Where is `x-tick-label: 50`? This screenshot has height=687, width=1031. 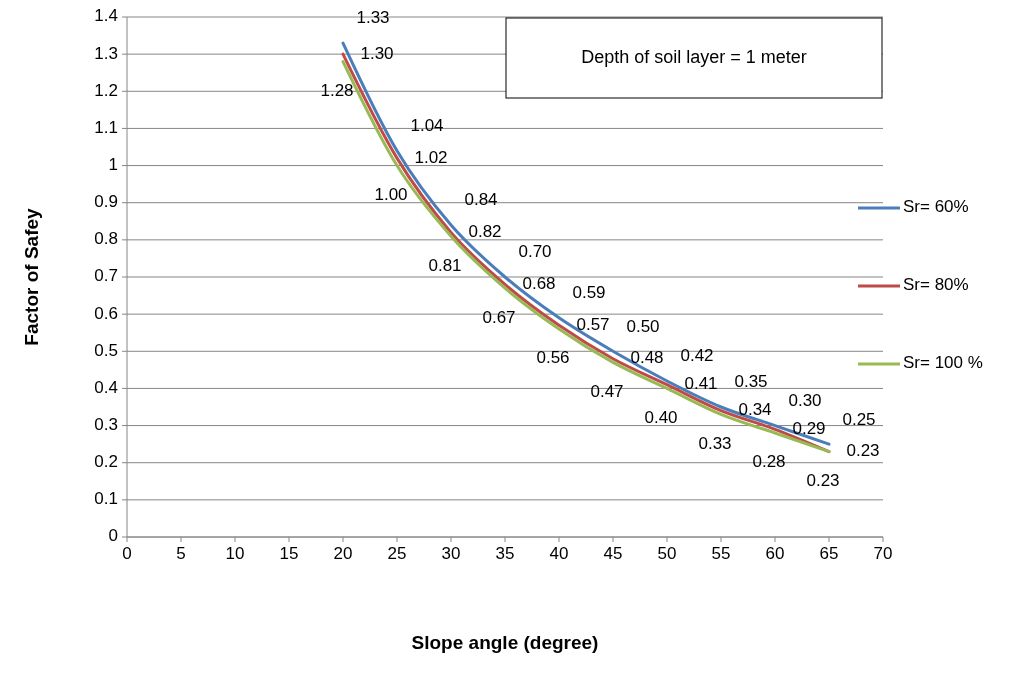
x-tick-label: 50 is located at coordinates (667, 553).